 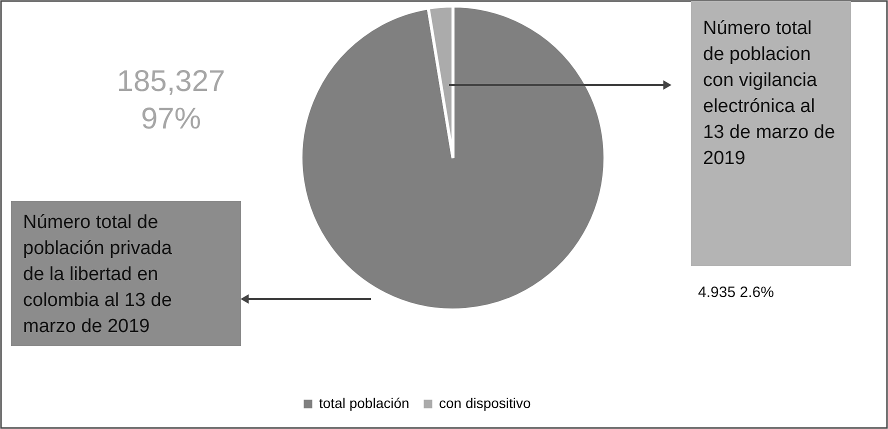 What do you see at coordinates (485, 403) in the screenshot?
I see `legend-label: con dispositivo` at bounding box center [485, 403].